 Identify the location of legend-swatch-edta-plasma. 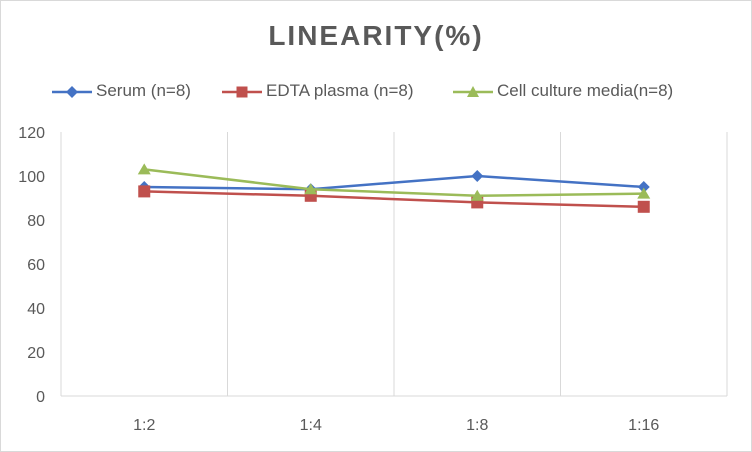
(242, 92).